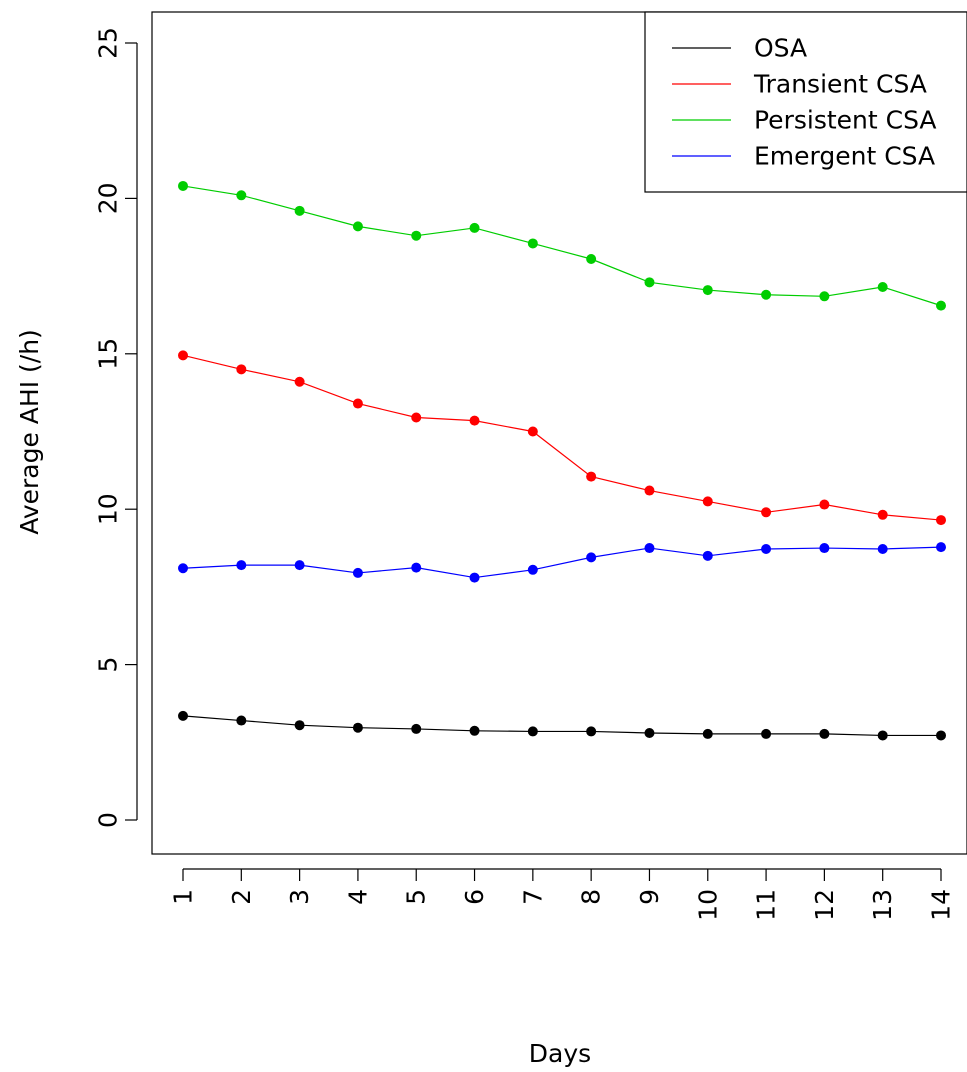 The height and width of the screenshot is (1072, 967). I want to click on x-tick-label: 8, so click(591, 897).